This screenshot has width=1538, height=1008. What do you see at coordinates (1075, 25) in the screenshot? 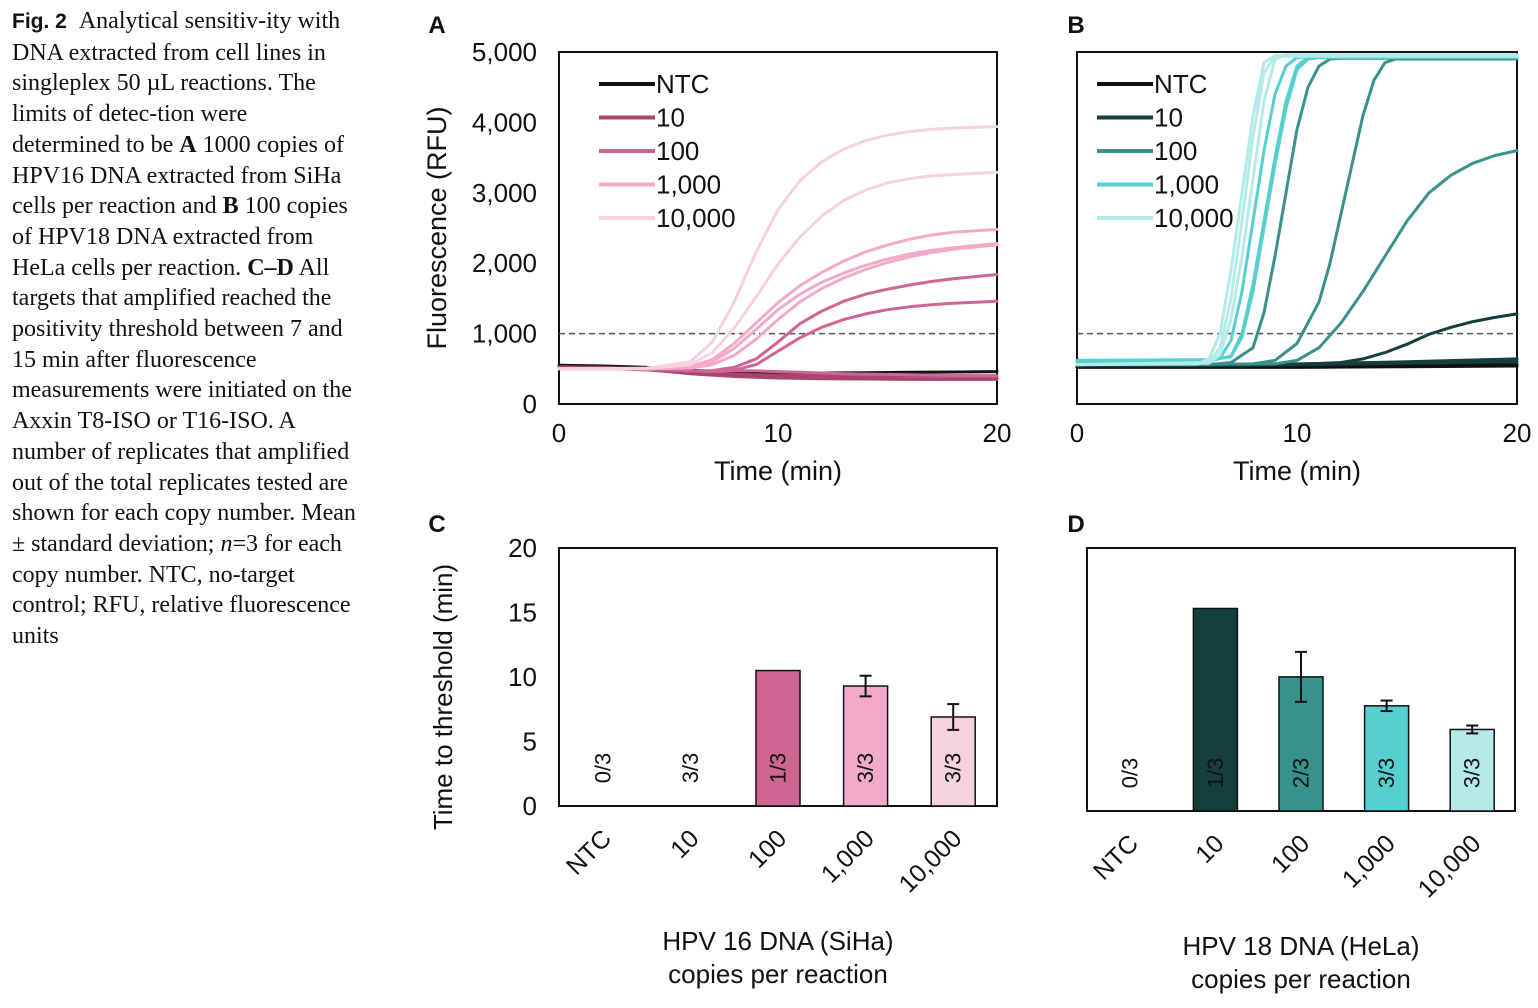
I see `panel-label-b: B` at bounding box center [1075, 25].